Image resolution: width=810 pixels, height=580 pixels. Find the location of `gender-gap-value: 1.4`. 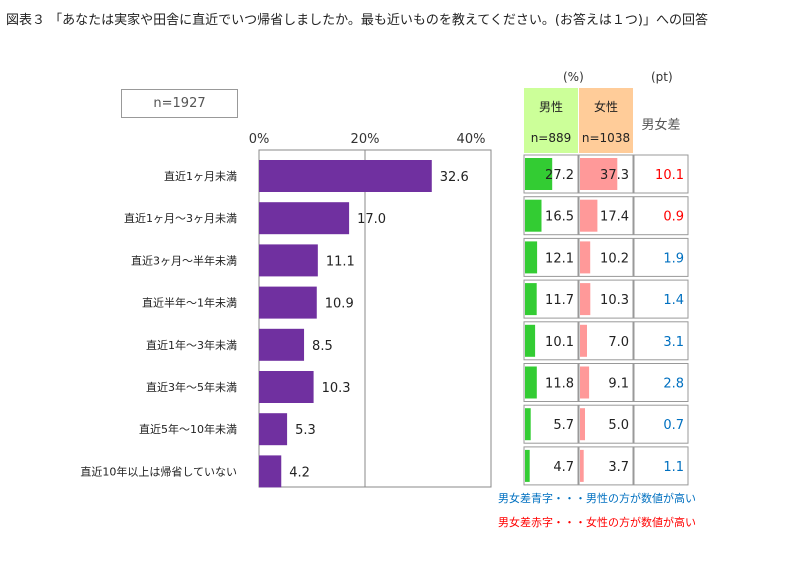

gender-gap-value: 1.4 is located at coordinates (673, 300).